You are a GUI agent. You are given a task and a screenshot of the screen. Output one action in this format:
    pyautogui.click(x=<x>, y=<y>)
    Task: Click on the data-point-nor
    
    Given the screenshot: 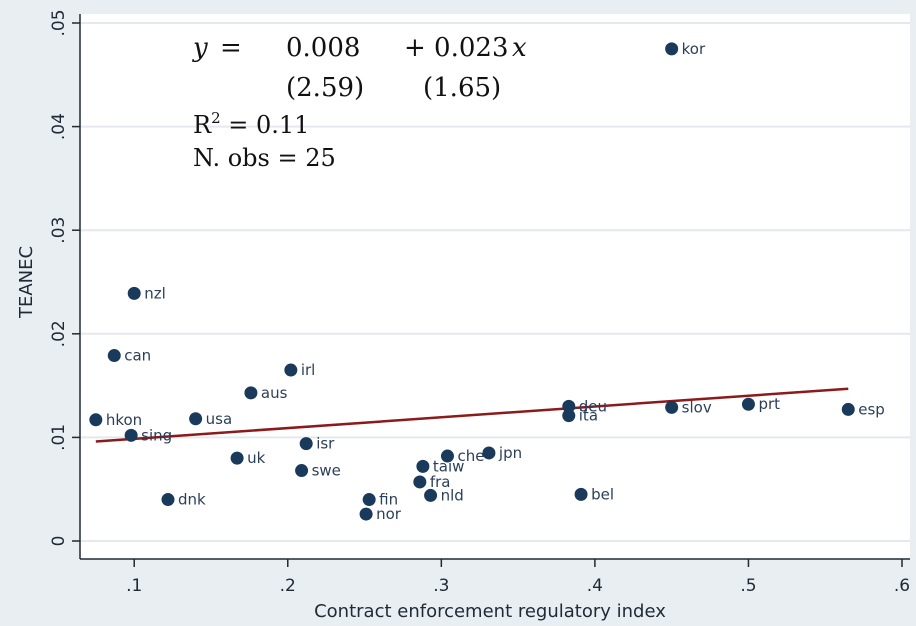 What is the action you would take?
    pyautogui.click(x=366, y=514)
    